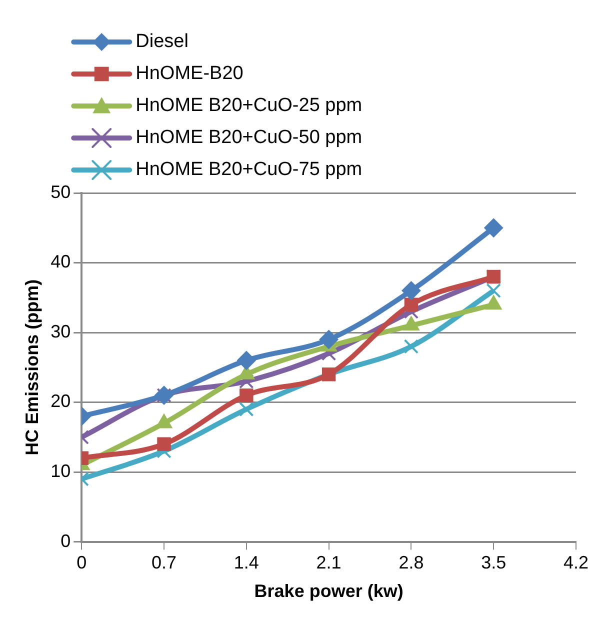 This screenshot has width=614, height=619. I want to click on x-tick-label: 3.5, so click(493, 562).